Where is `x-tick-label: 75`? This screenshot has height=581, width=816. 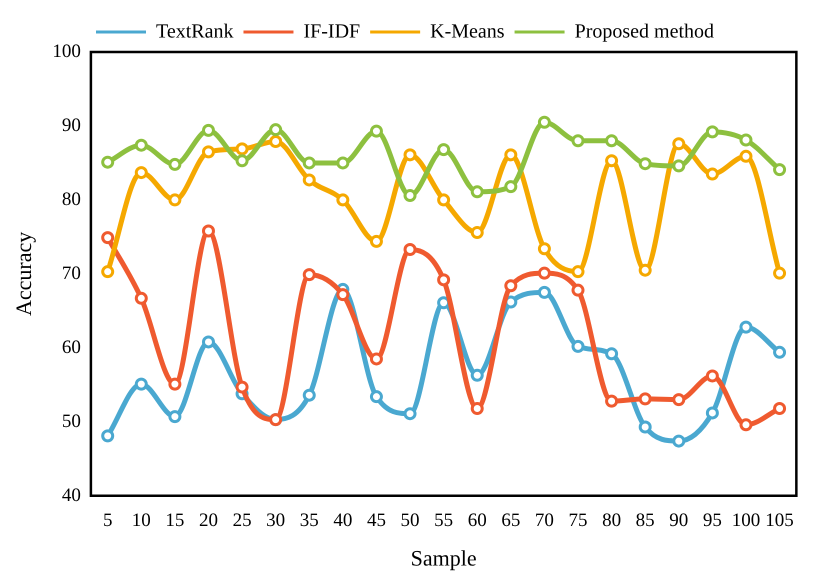 x-tick-label: 75 is located at coordinates (578, 521).